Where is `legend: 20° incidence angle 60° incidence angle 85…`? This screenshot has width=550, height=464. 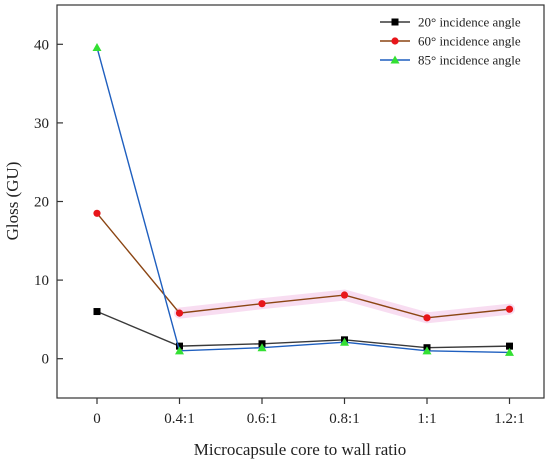
legend: 20° incidence angle 60° incidence angle 85… is located at coordinates (450, 41).